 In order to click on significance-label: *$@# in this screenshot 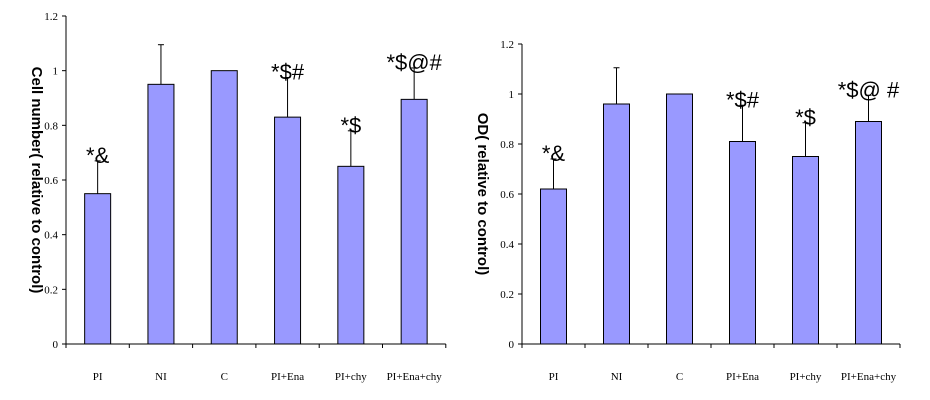, I will do `click(414, 62)`.